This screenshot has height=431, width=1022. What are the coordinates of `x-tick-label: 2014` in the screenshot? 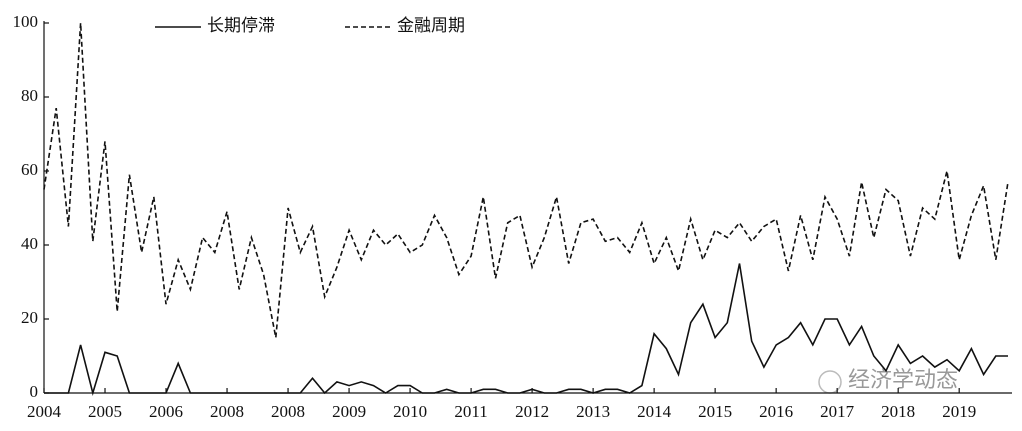 It's located at (654, 411).